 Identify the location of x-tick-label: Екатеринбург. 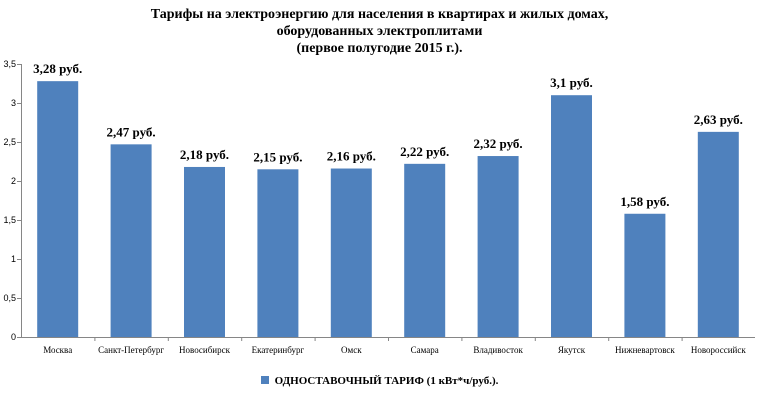
(278, 350).